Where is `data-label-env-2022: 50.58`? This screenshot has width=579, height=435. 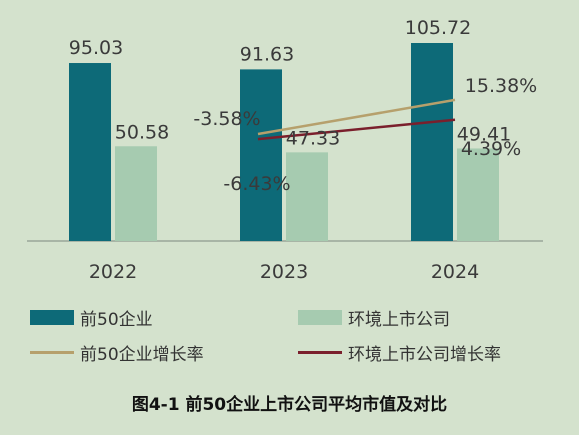
data-label-env-2022: 50.58 is located at coordinates (142, 132).